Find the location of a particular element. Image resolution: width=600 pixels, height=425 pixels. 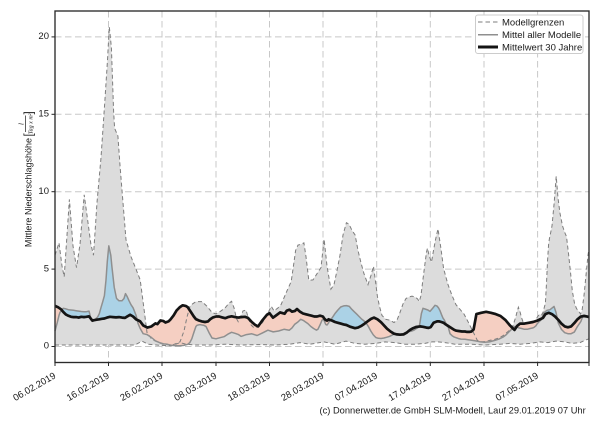

svg-text: 5 is located at coordinates (46, 268).